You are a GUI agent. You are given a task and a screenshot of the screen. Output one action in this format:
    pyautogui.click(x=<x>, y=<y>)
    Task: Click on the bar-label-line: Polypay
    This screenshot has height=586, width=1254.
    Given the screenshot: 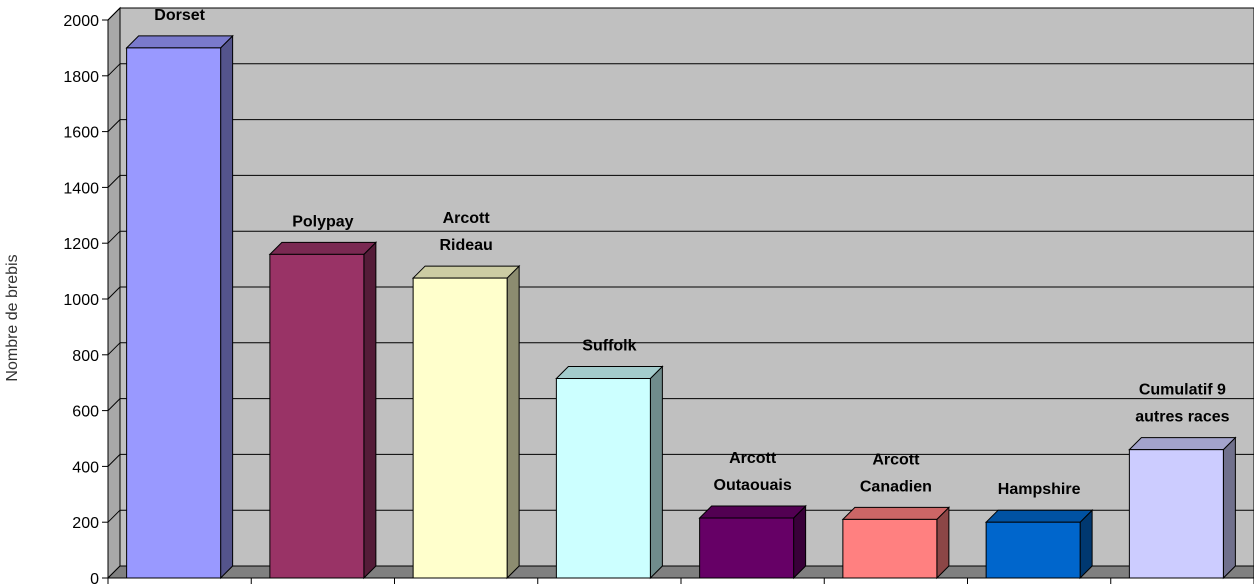 What is the action you would take?
    pyautogui.click(x=322, y=221)
    